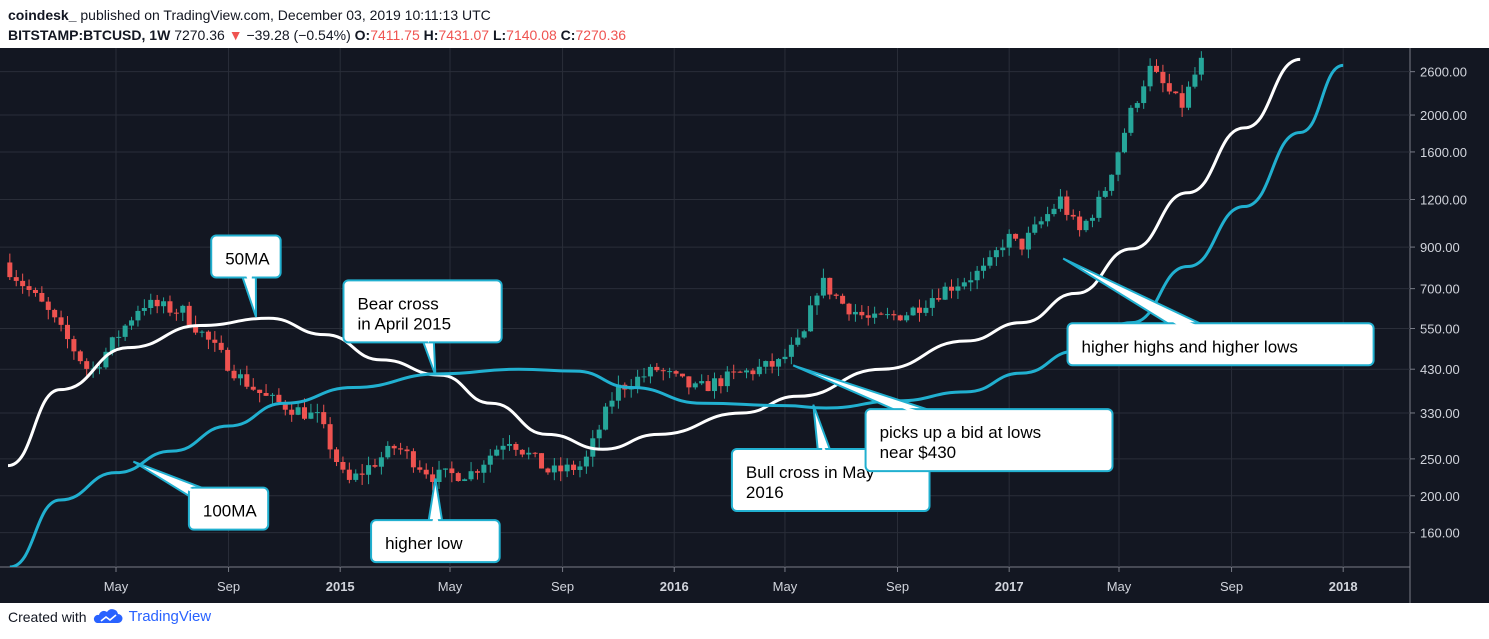 The height and width of the screenshot is (639, 1489). Describe the element at coordinates (705, 585) in the screenshot. I see `time-axis` at that location.